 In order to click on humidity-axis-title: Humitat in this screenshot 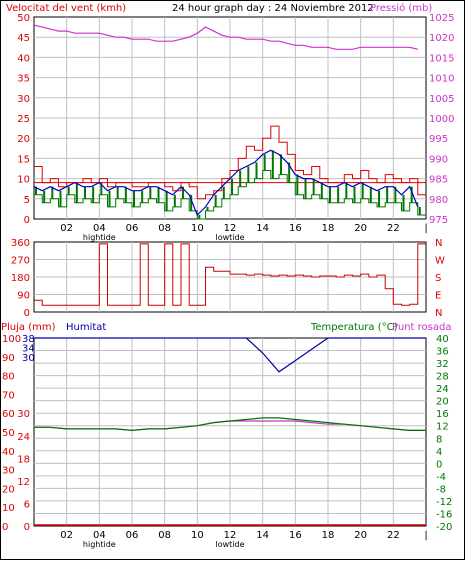, I will do `click(86, 327)`.